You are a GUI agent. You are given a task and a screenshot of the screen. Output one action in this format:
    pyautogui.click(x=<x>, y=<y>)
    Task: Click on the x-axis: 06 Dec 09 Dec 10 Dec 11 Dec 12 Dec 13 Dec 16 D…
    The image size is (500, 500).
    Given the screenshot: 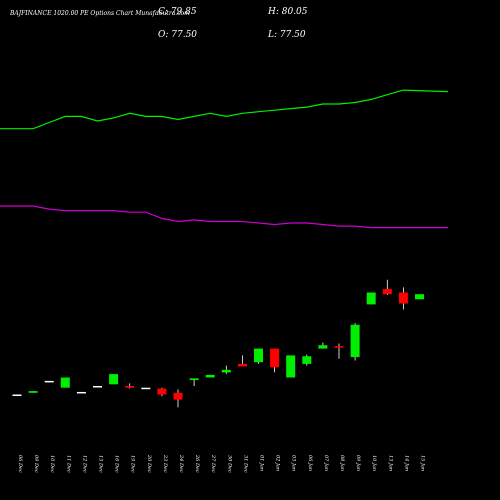 What is the action you would take?
    pyautogui.click(x=221, y=463)
    